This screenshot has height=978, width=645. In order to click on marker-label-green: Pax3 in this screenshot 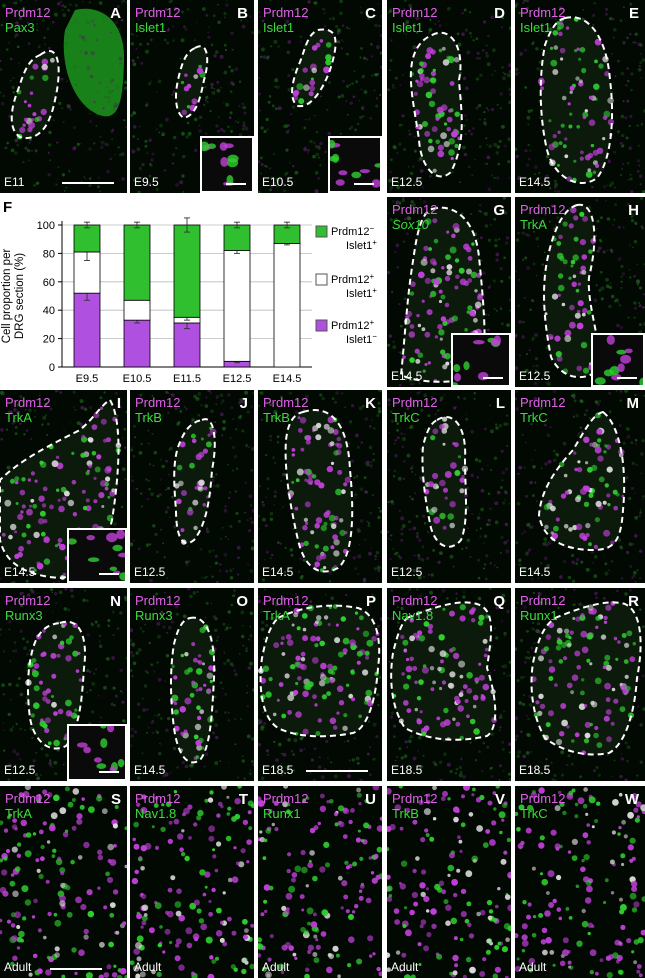, I will do `click(20, 27)`.